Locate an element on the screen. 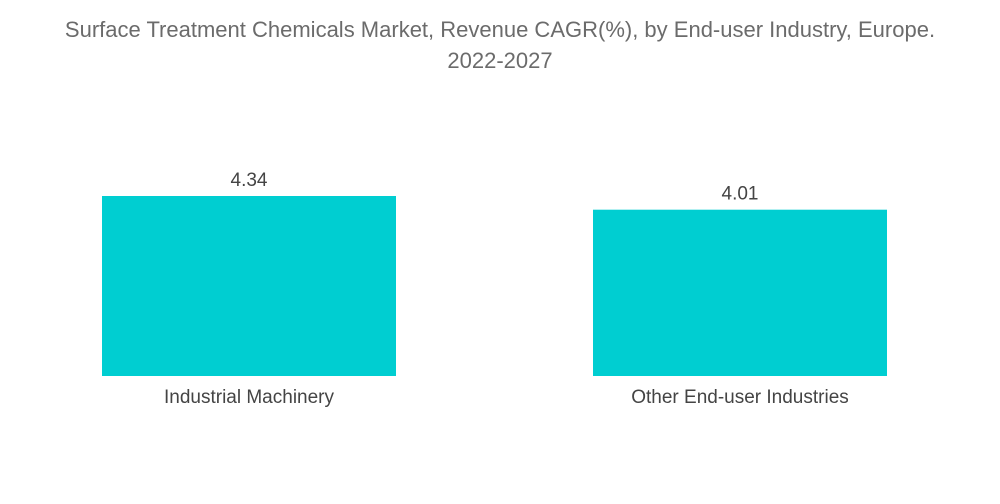 The height and width of the screenshot is (504, 1000). category-label: Industrial Machinery is located at coordinates (249, 397).